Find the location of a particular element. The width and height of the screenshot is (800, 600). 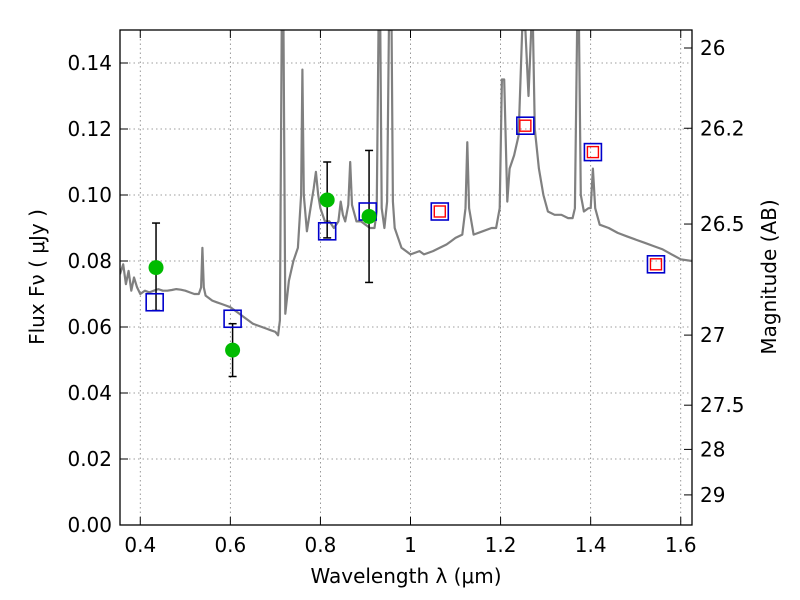

mag-tick-label: 26.5 is located at coordinates (722, 224).